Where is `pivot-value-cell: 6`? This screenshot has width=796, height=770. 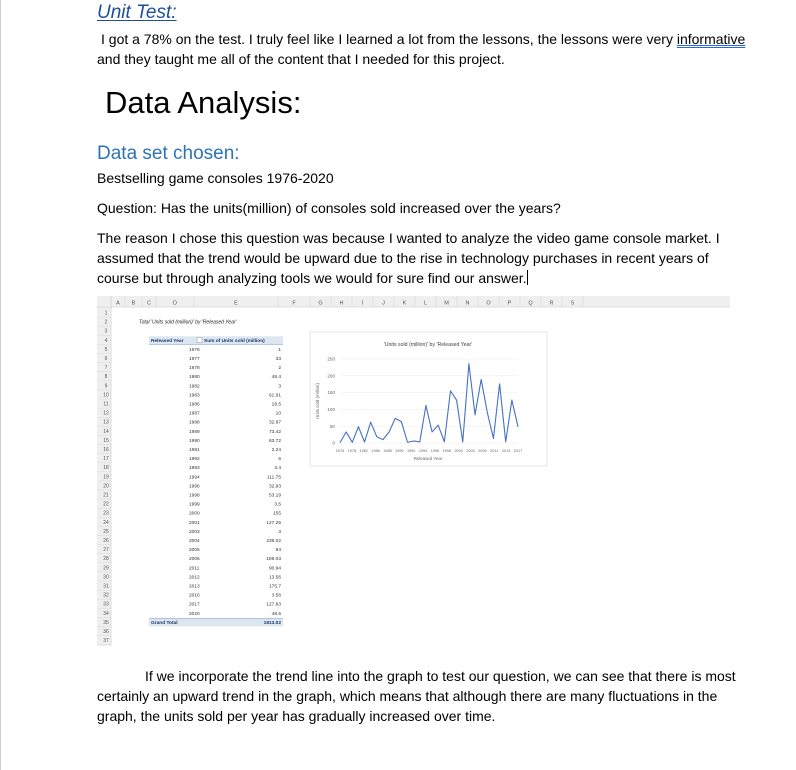 pivot-value-cell: 6 is located at coordinates (279, 459).